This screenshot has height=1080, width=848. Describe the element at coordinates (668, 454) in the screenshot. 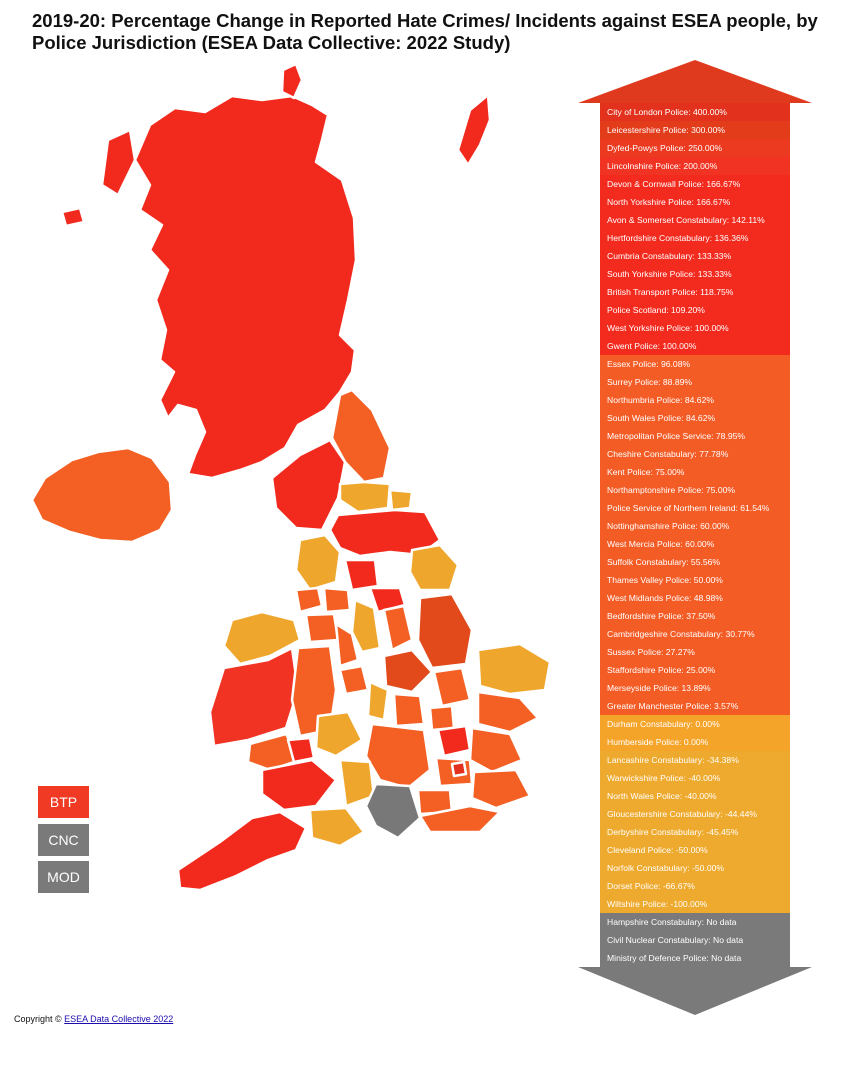

I see `jurisdiction-label: Cheshire Constabulary: 77.78%` at that location.